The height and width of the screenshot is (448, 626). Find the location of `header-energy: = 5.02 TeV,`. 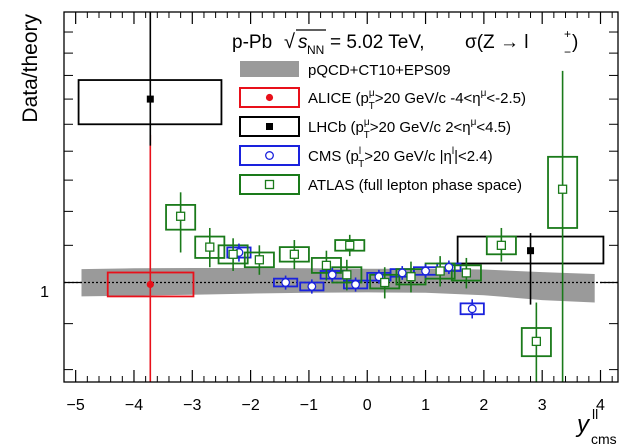

header-energy: = 5.02 TeV, is located at coordinates (377, 42).